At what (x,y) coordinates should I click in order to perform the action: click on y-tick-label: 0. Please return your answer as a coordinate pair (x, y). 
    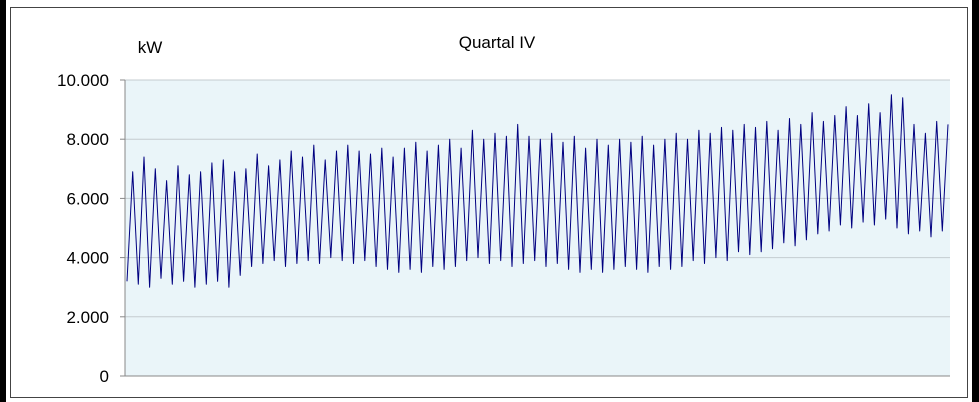
    Looking at the image, I should click on (104, 376).